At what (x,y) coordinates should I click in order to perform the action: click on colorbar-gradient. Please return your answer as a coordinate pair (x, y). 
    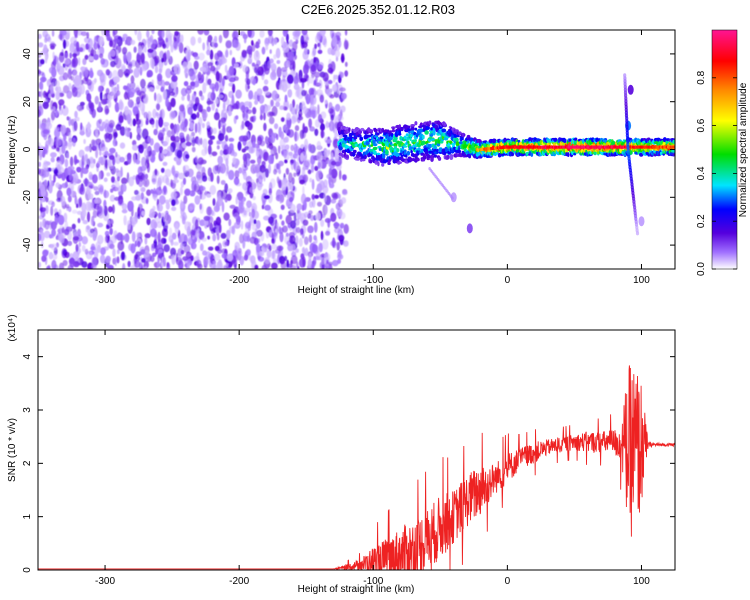
    Looking at the image, I should click on (724, 149).